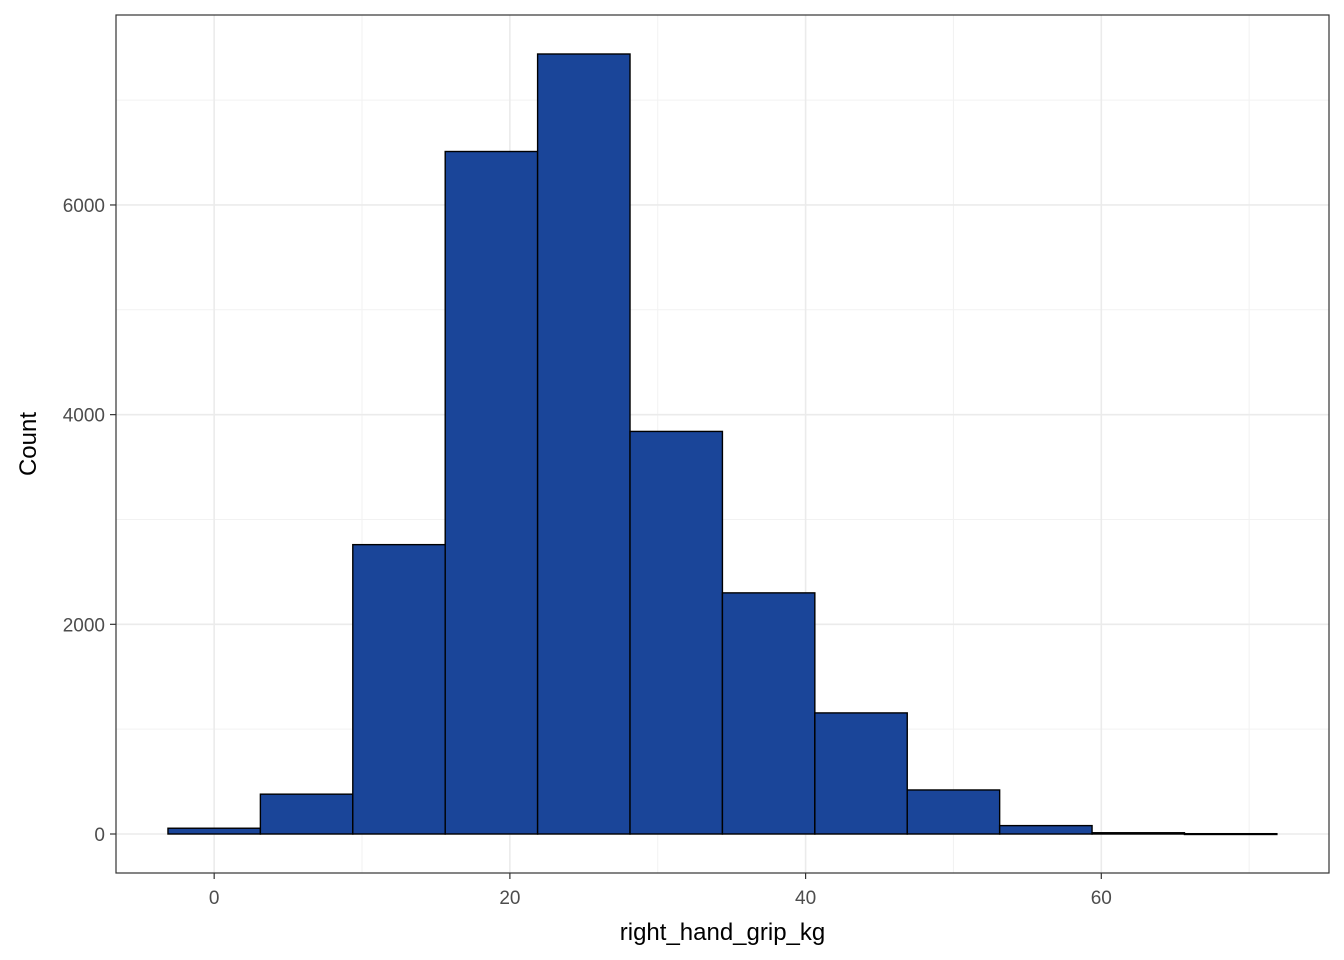 The width and height of the screenshot is (1344, 960). What do you see at coordinates (84, 416) in the screenshot?
I see `y-tick-label: 4000` at bounding box center [84, 416].